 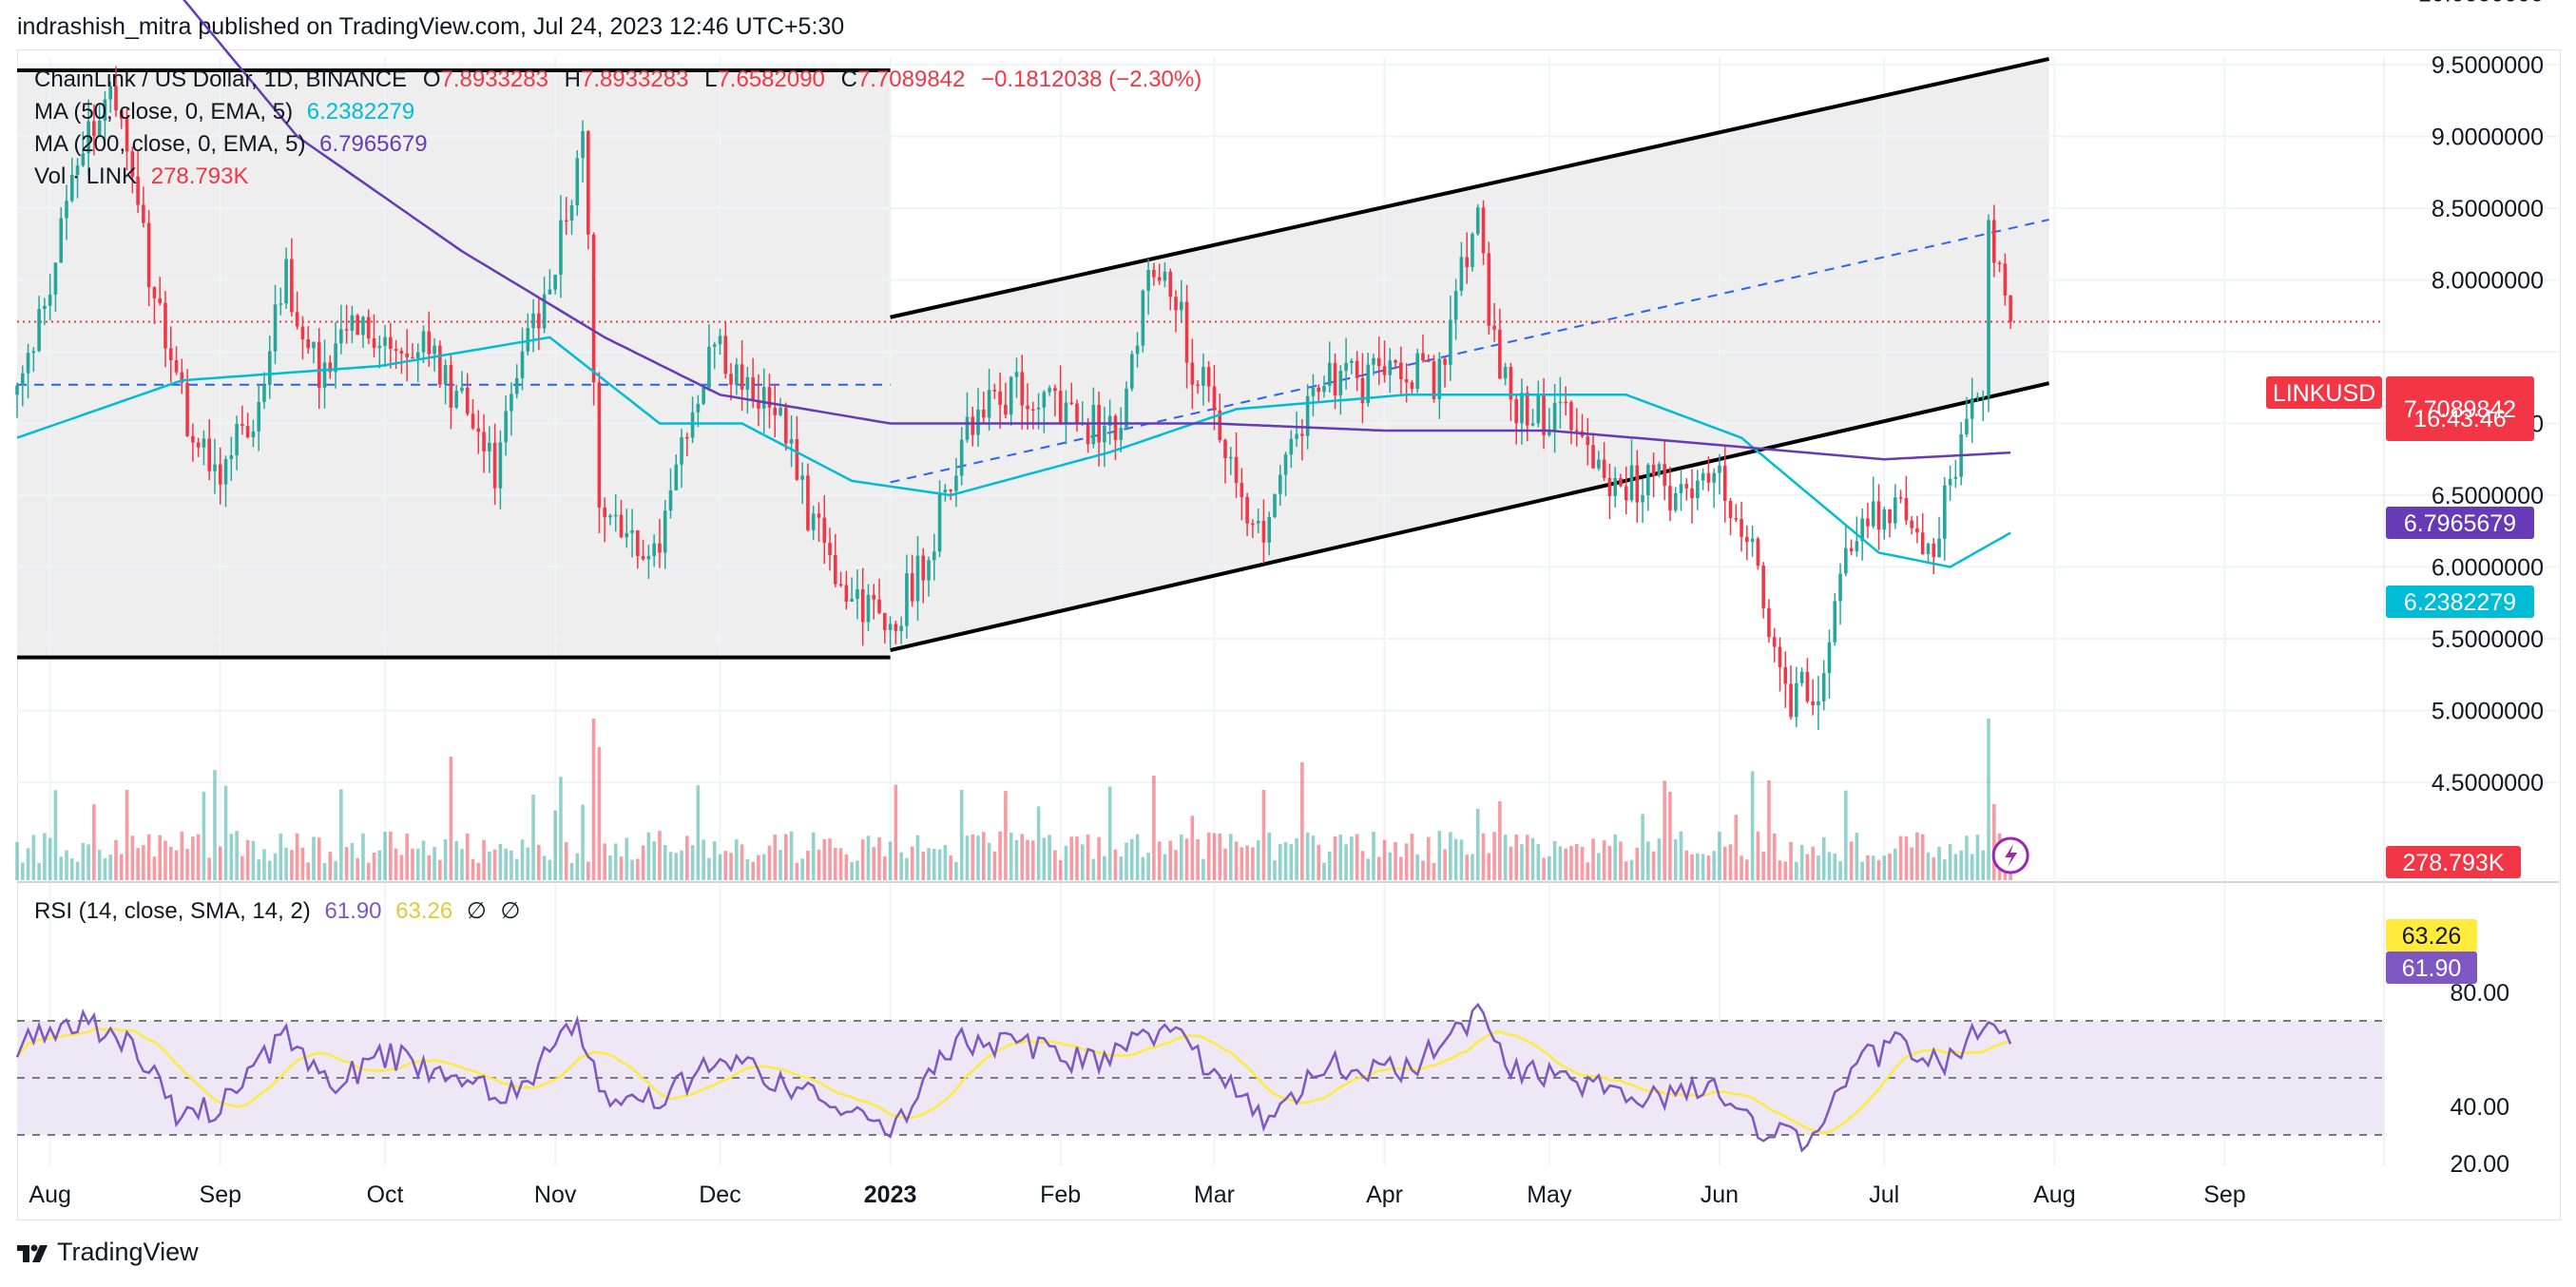 What do you see at coordinates (2432, 936) in the screenshot?
I see `rsi-ma-tag: 63.26` at bounding box center [2432, 936].